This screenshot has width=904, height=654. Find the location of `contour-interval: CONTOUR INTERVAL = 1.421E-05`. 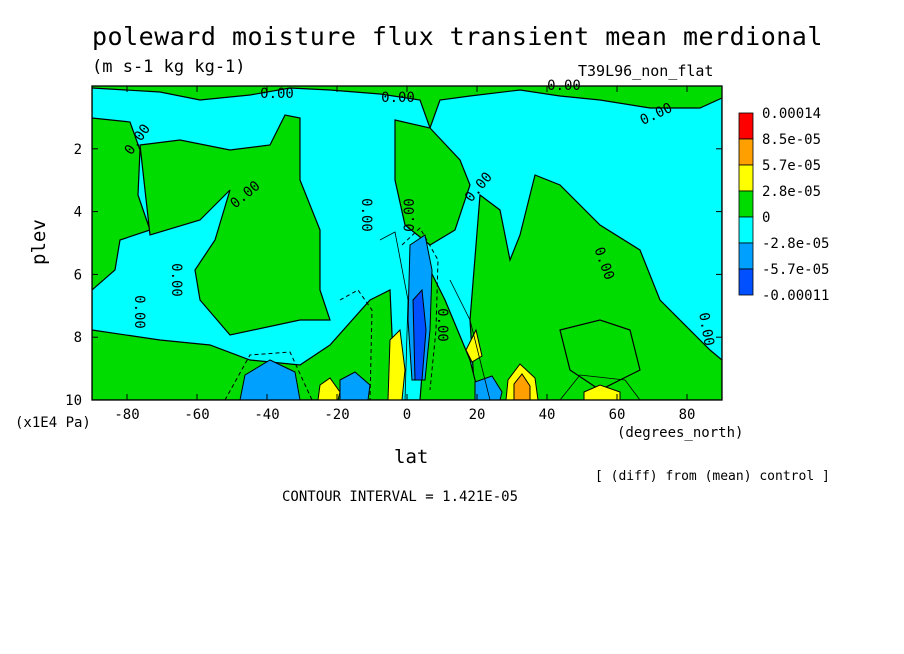

contour-interval: CONTOUR INTERVAL = 1.421E-05 is located at coordinates (400, 497).